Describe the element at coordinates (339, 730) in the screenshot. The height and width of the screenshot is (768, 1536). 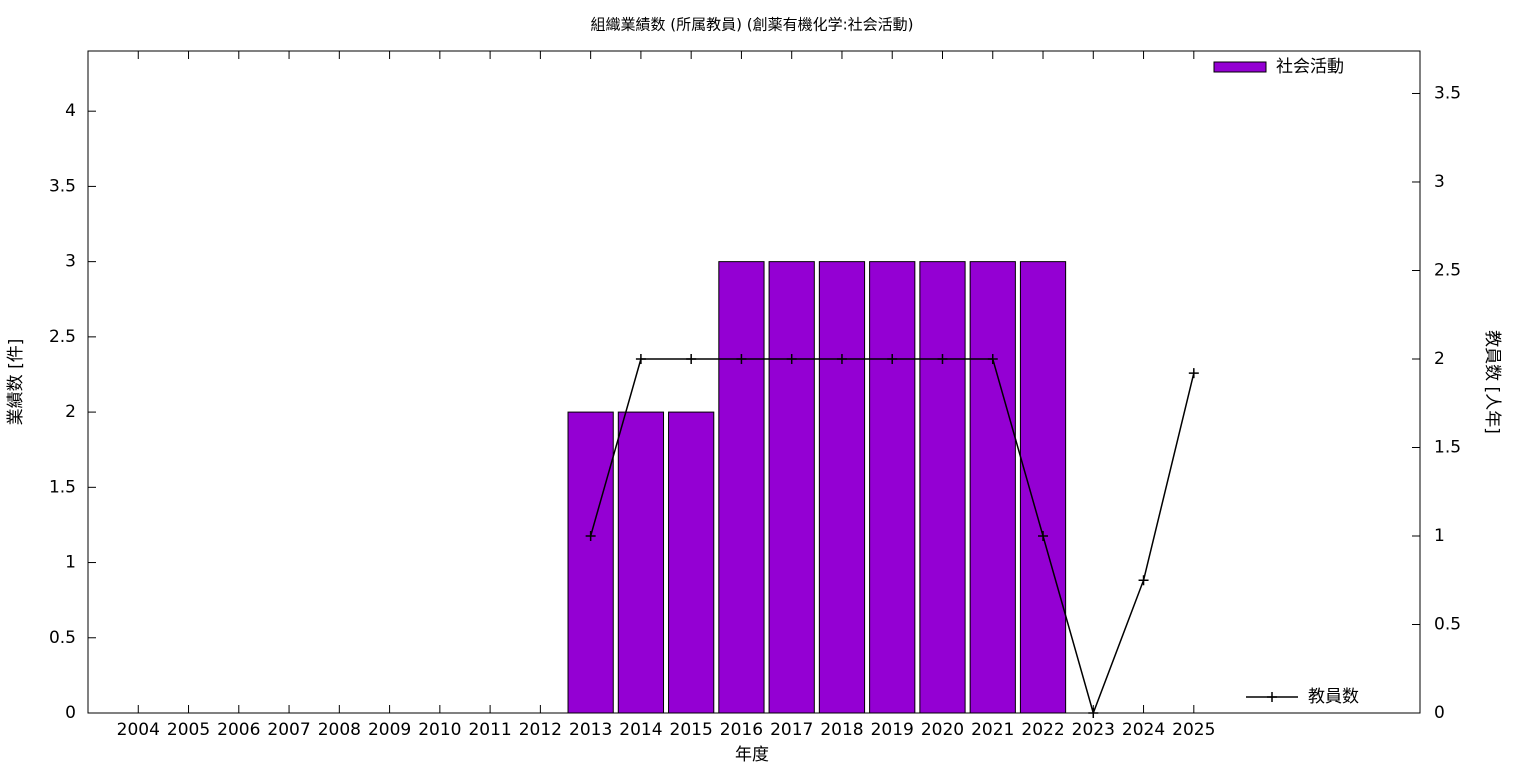
I see `x-tick-label: 2008` at that location.